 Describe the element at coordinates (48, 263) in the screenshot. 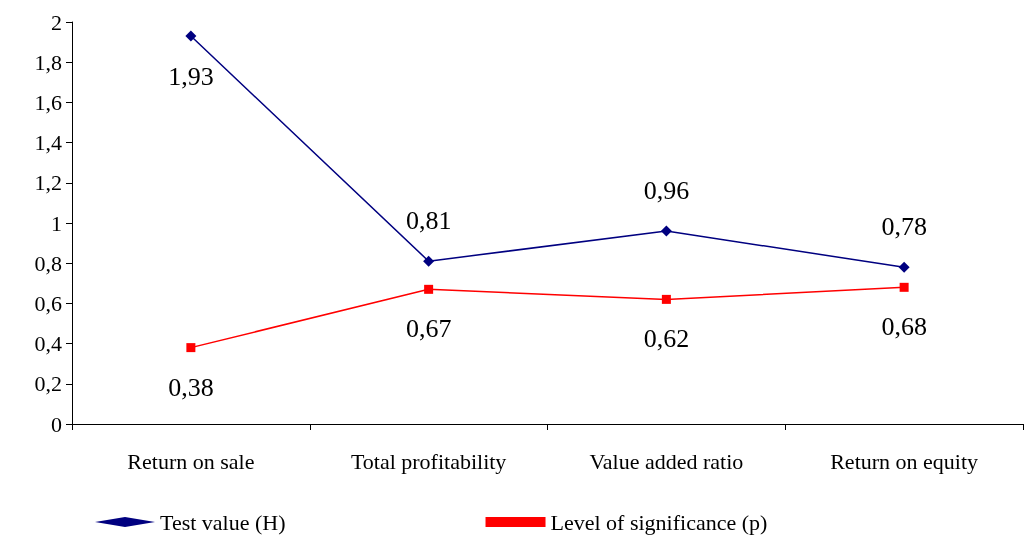

I see `y-tick-label: 0,8` at that location.